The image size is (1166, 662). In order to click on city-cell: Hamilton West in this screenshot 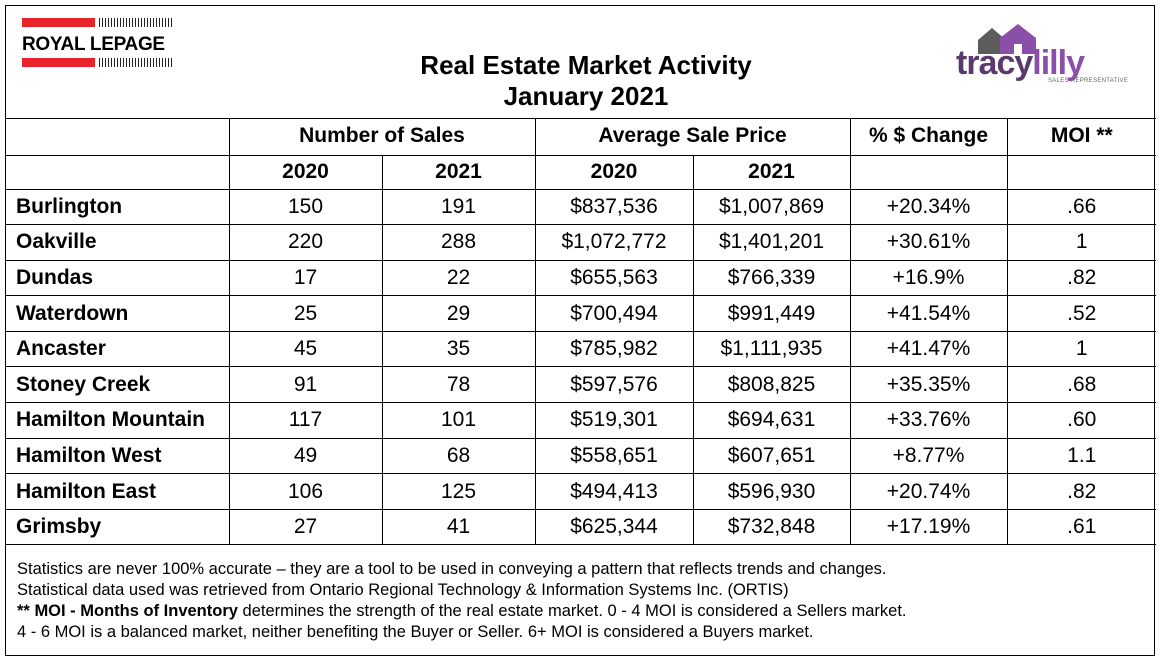, I will do `click(118, 456)`.